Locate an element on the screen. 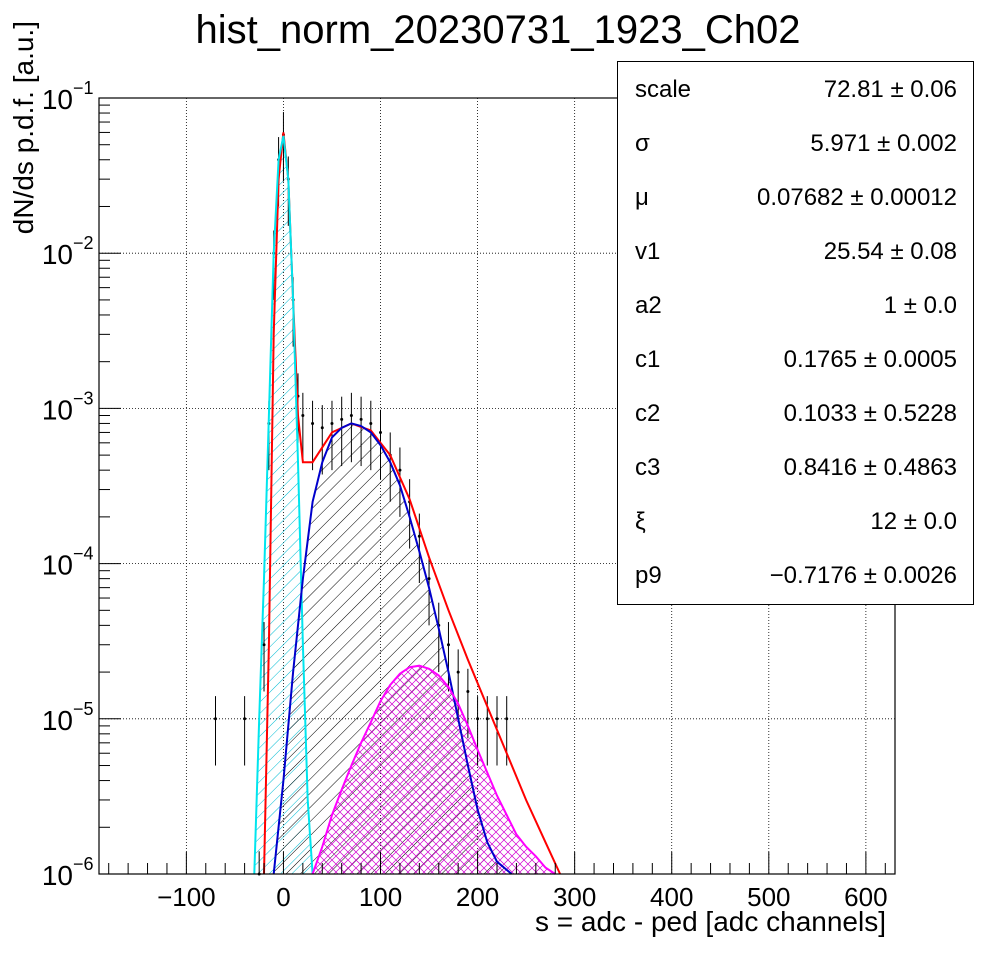 Image resolution: width=996 pixels, height=972 pixels. stat-row: μ 0.07682 ± 0.00012 is located at coordinates (795, 197).